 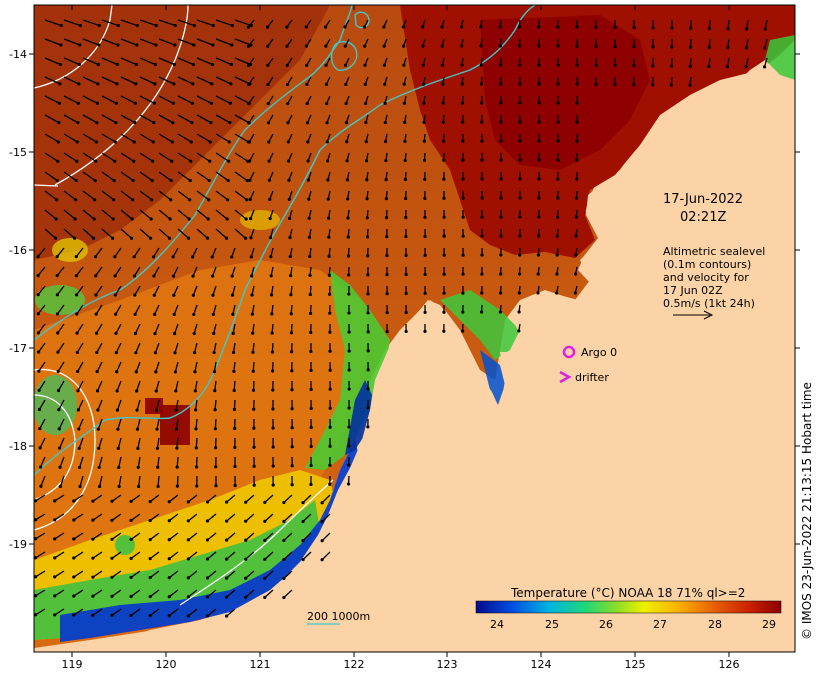 I want to click on credit-text: © IMOS 23-Jun-2022 21:13:15 Hobart time, so click(x=807, y=511).